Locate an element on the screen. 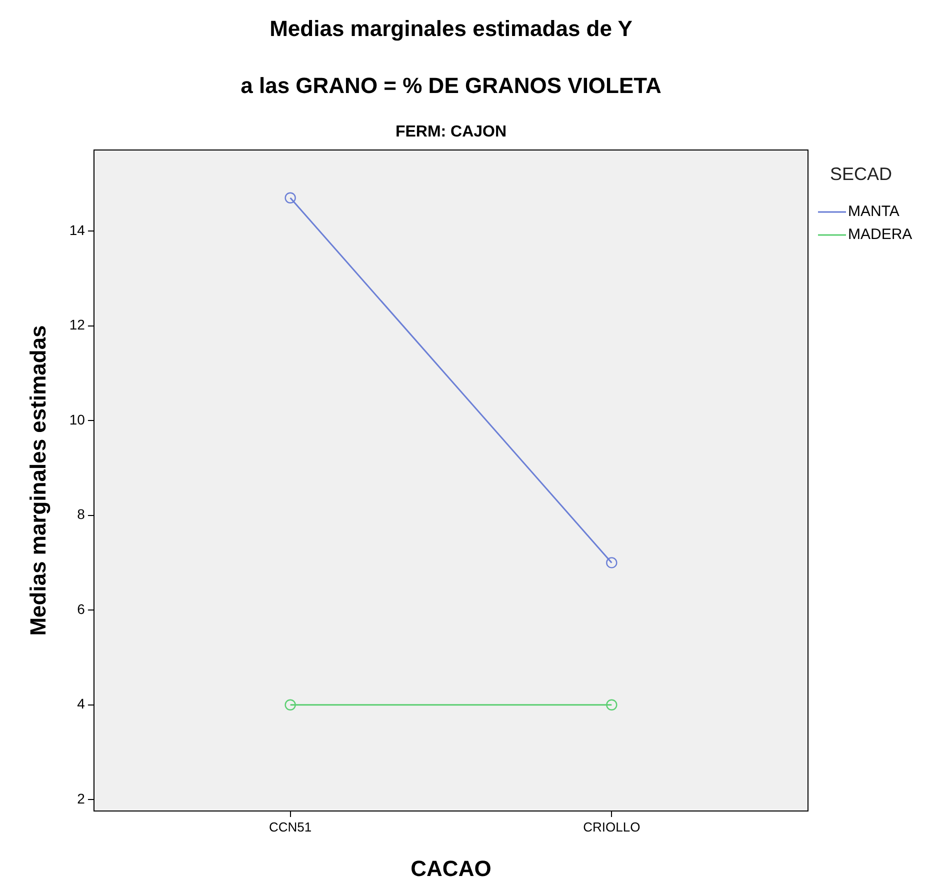 This screenshot has height=889, width=943. y-tick-label: 14 is located at coordinates (77, 230).